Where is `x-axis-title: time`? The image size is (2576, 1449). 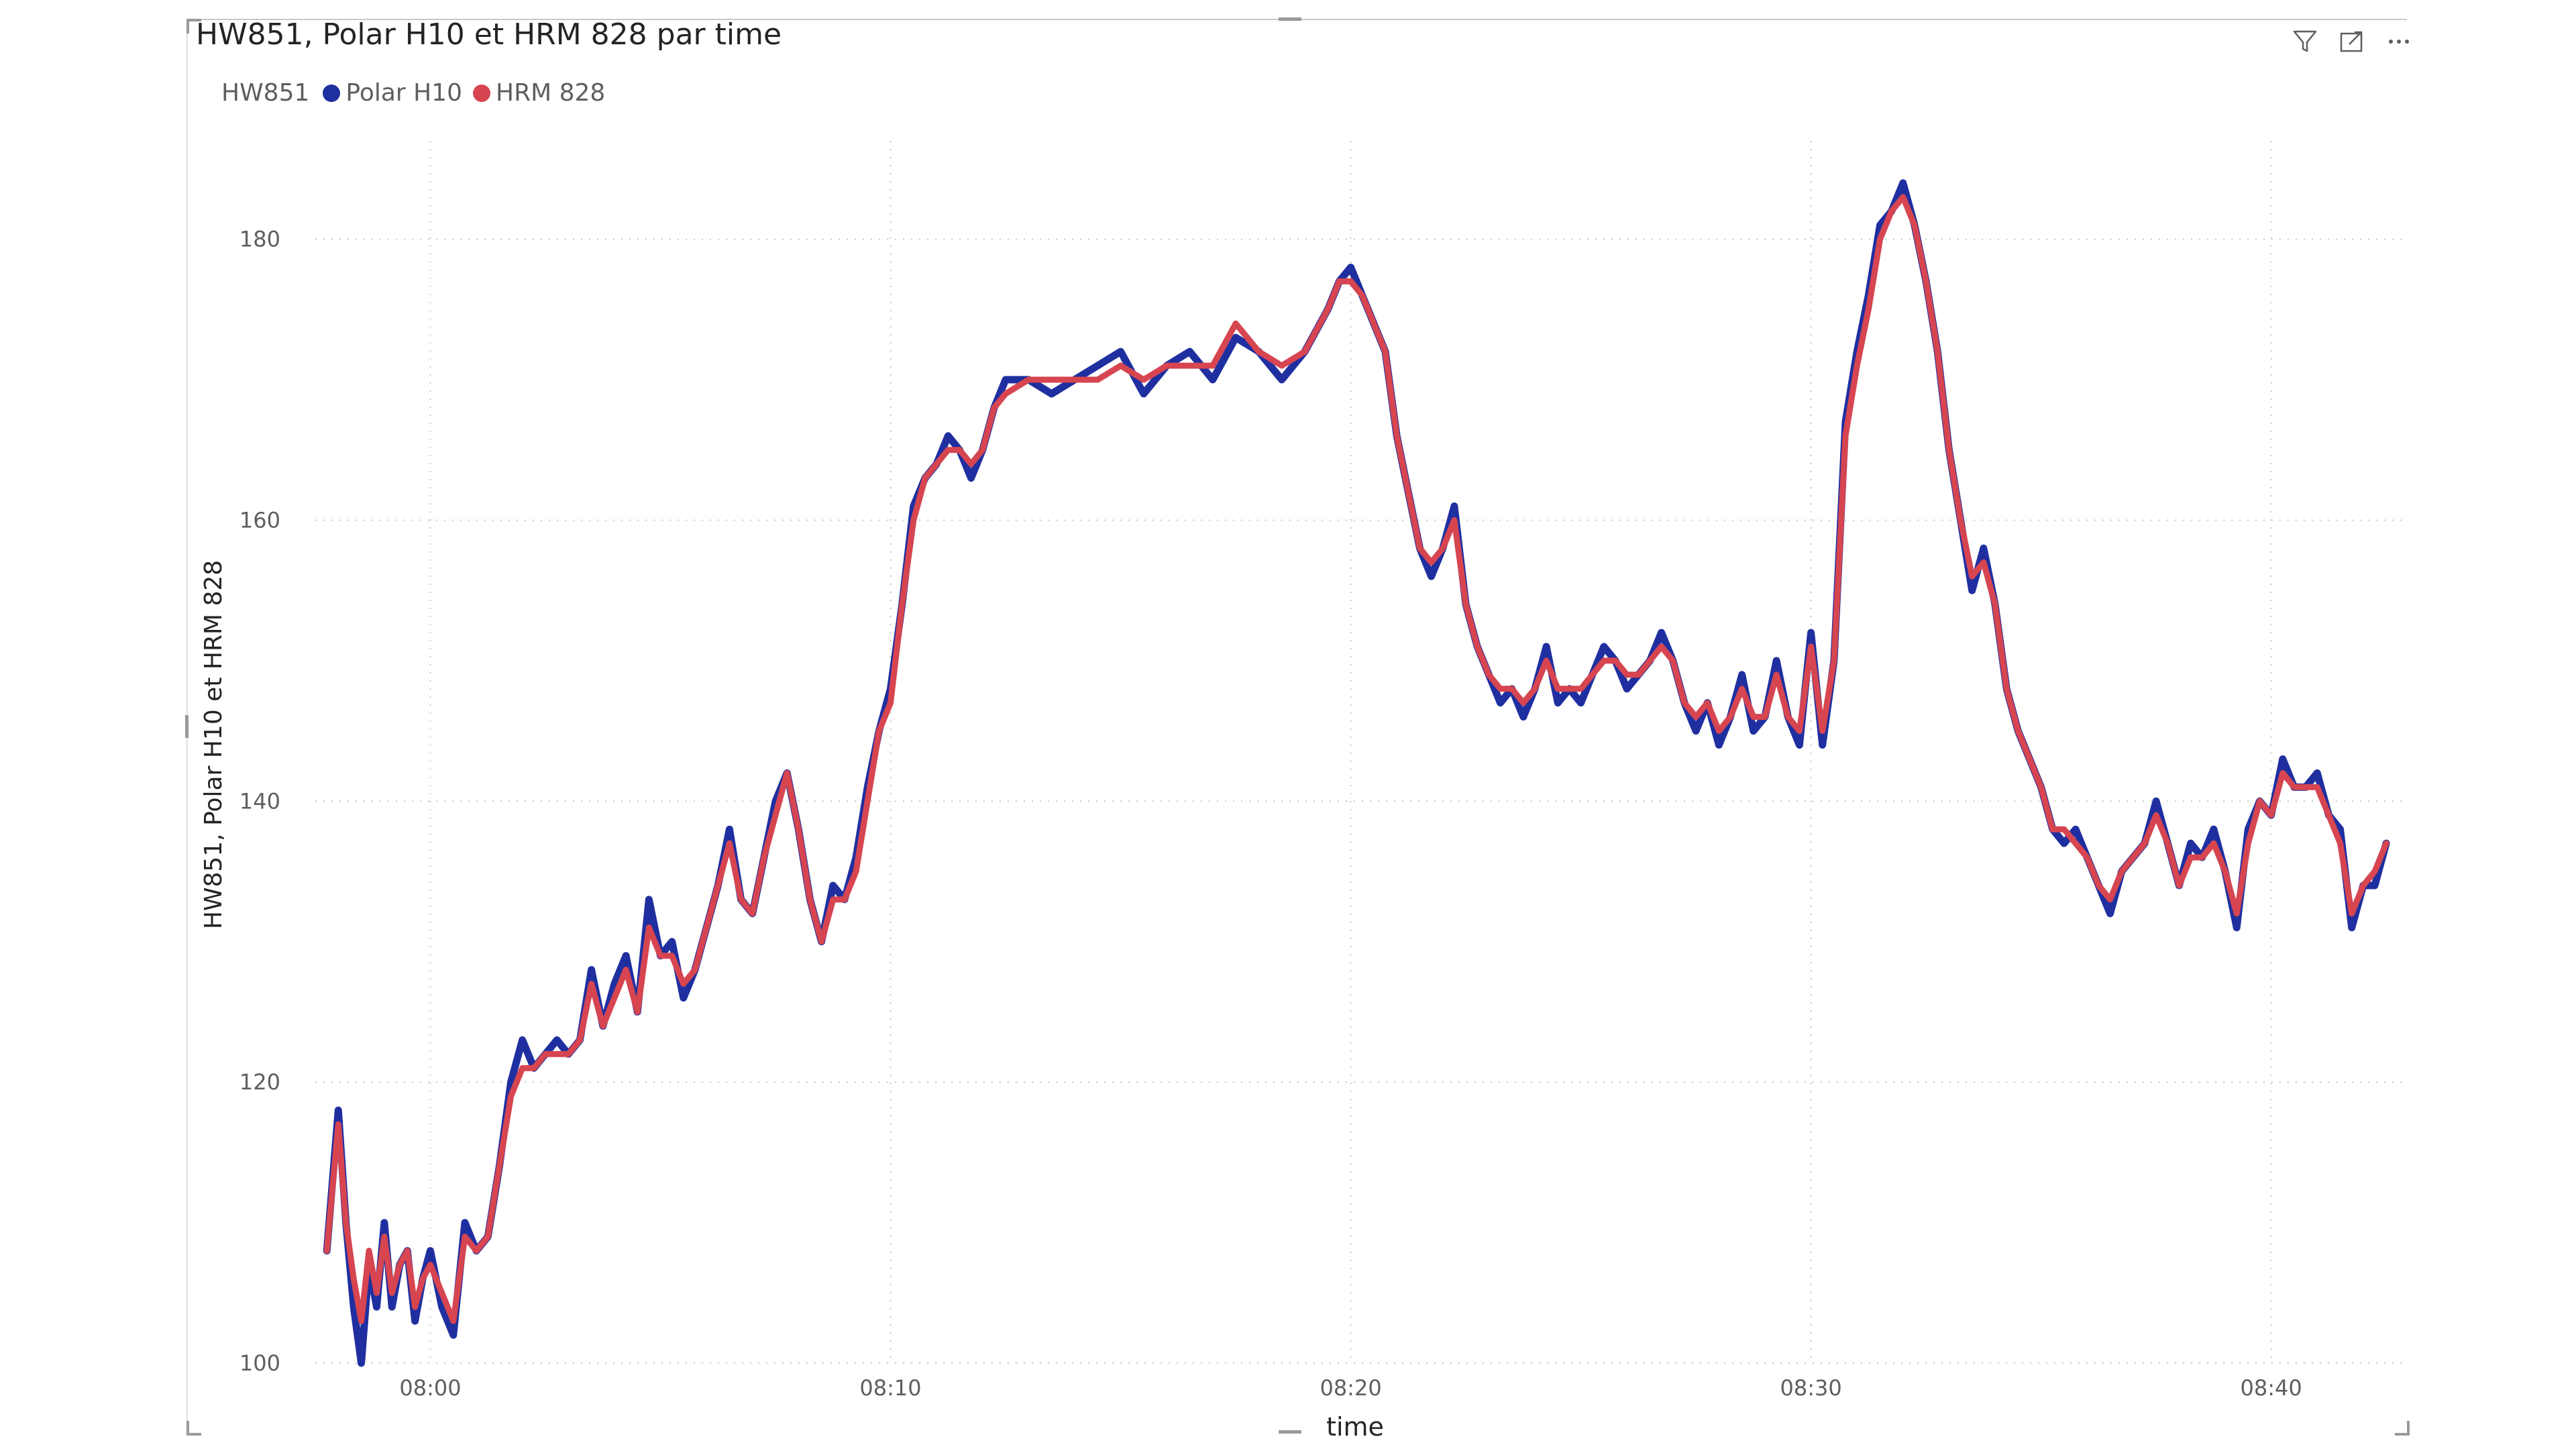
x-axis-title: time is located at coordinates (1355, 1427).